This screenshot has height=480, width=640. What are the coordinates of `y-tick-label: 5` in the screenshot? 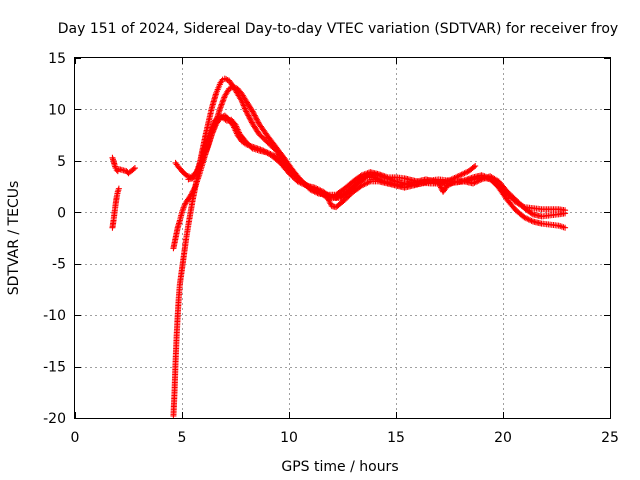 It's located at (61, 162).